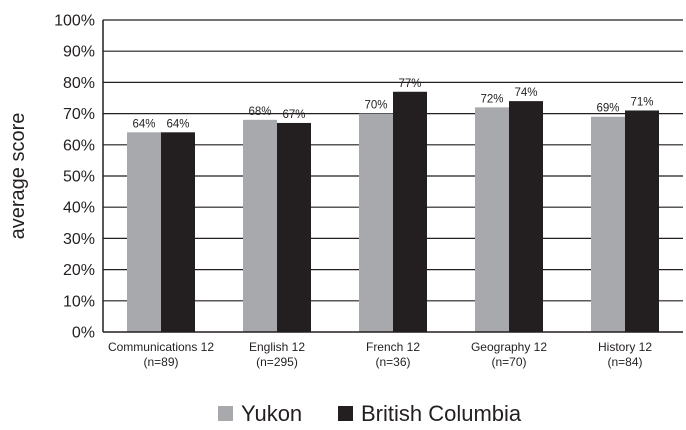 The height and width of the screenshot is (430, 686). What do you see at coordinates (441, 413) in the screenshot?
I see `legend-label: British Columbia` at bounding box center [441, 413].